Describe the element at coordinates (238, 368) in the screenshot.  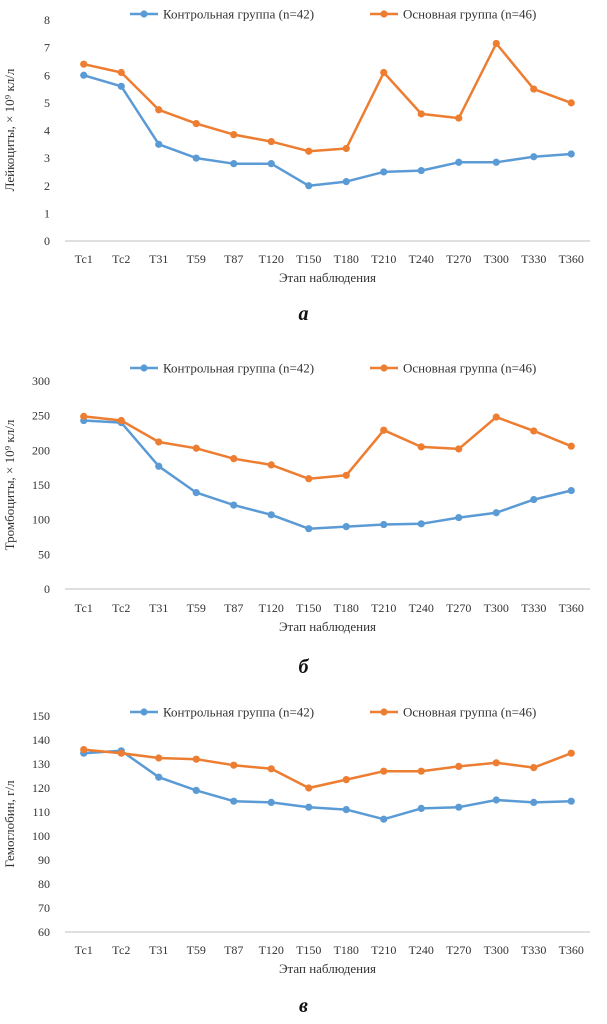
I see `chart-2-legend-label: Контрольная группа (n=42)` at that location.